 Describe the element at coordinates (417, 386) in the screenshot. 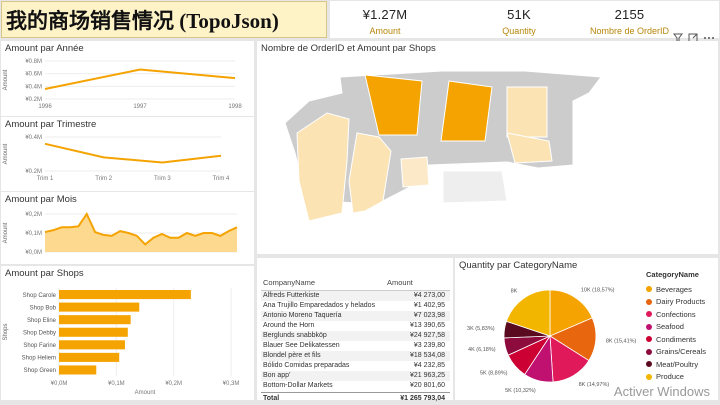

I see `cell-amount: ¥20 801,60` at that location.